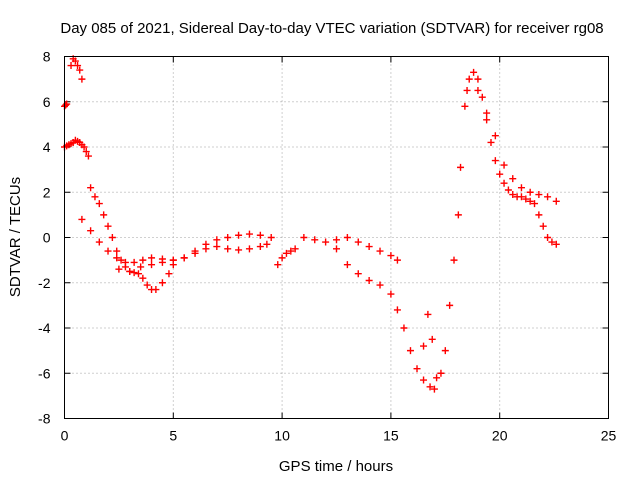 This screenshot has height=480, width=640. Describe the element at coordinates (44, 283) in the screenshot. I see `y-tick-label: -2` at that location.